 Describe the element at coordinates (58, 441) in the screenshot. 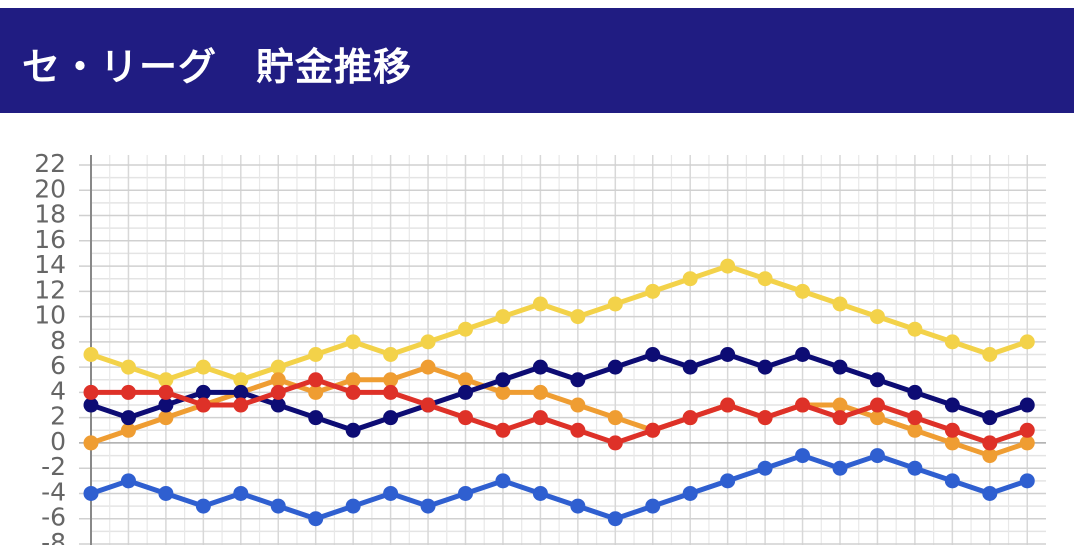

I see `y-tick-label: 0` at that location.